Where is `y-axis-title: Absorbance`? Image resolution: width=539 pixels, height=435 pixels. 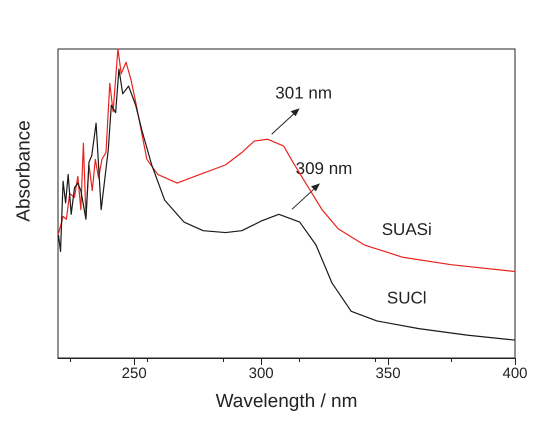
y-axis-title: Absorbance is located at coordinates (24, 171).